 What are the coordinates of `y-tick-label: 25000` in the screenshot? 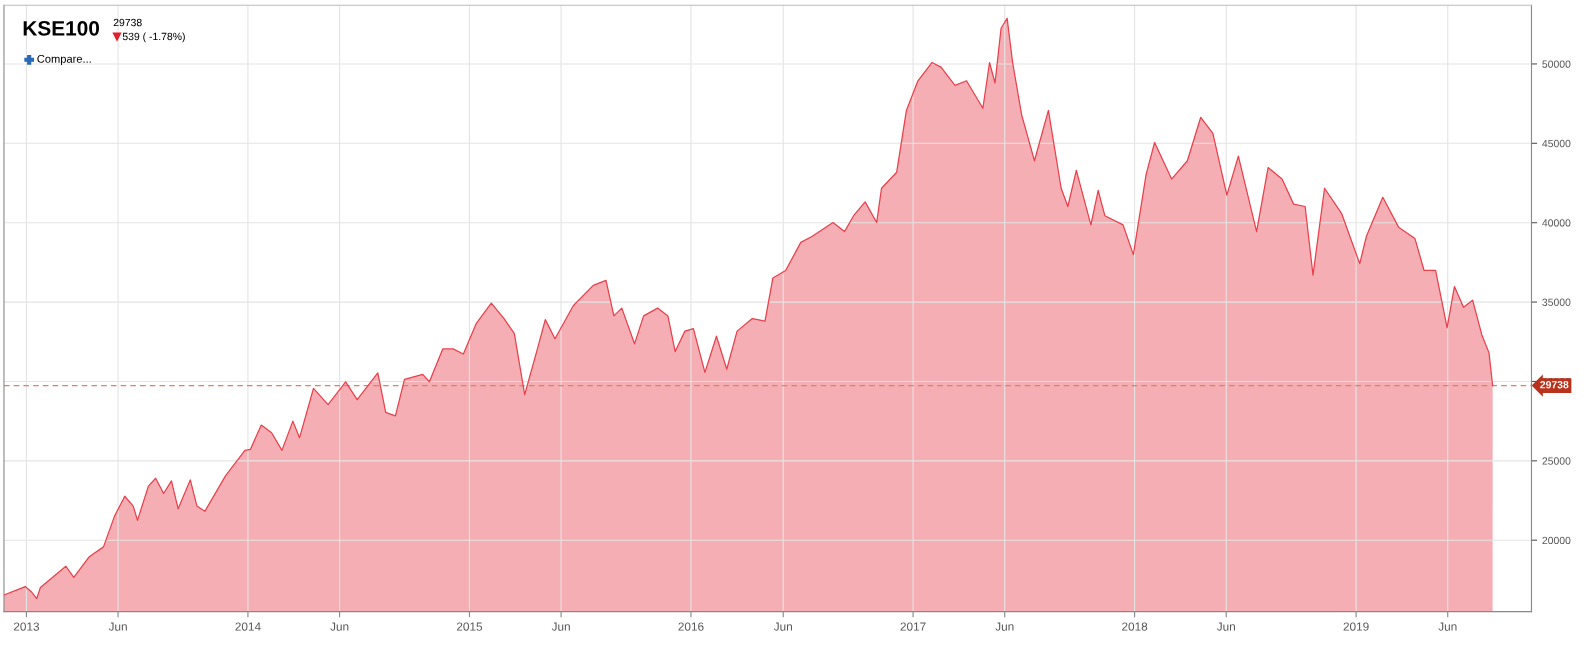 It's located at (1556, 461).